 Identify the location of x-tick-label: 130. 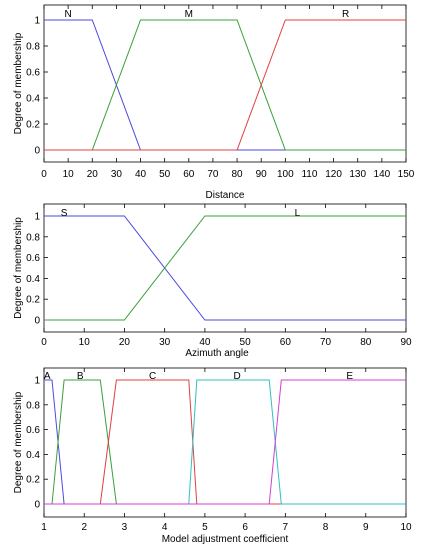
(357, 174).